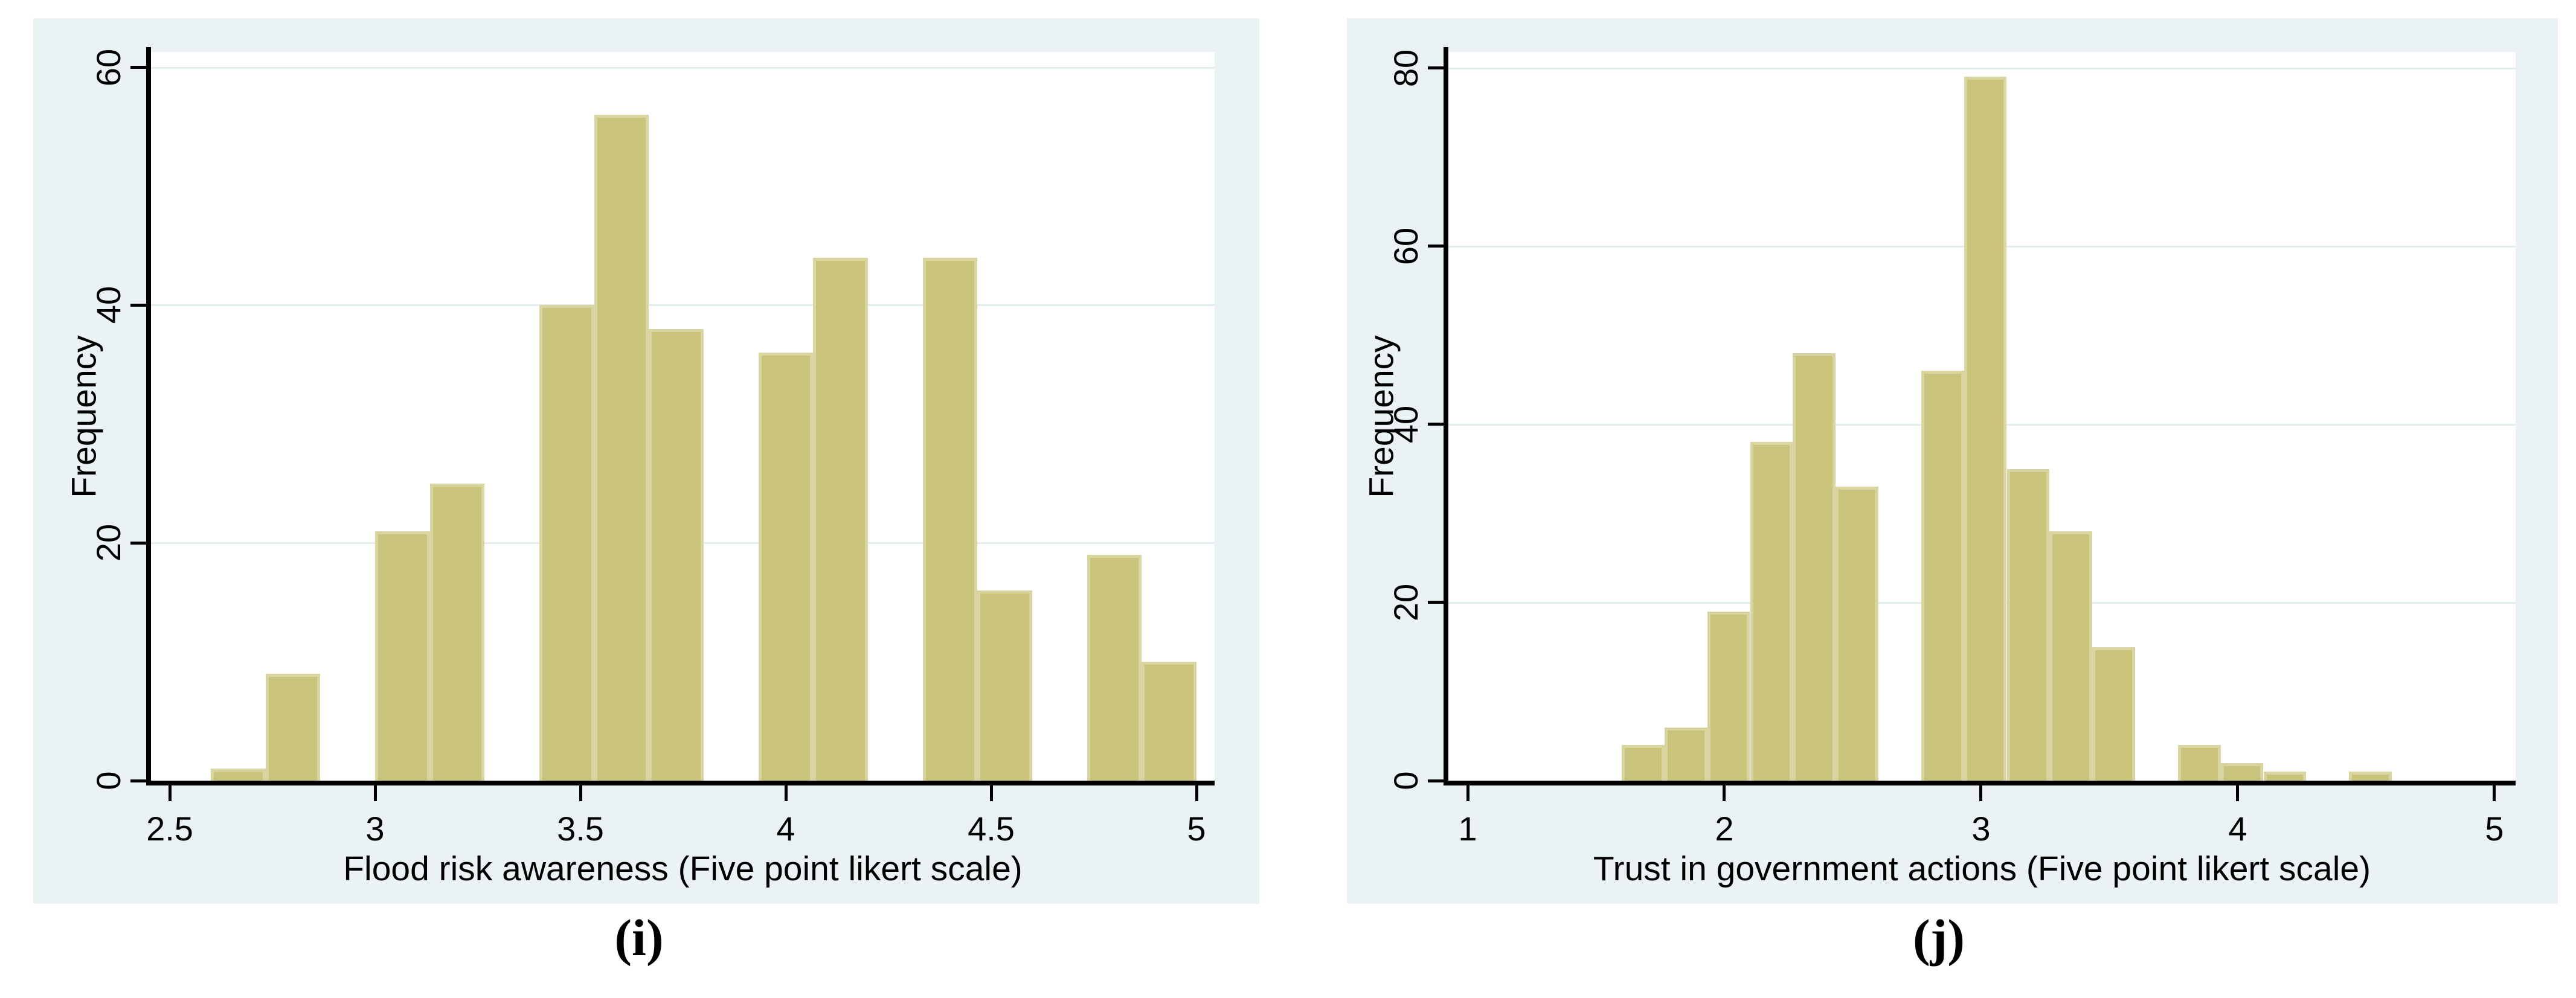 The image size is (2576, 998). What do you see at coordinates (1381, 416) in the screenshot?
I see `y-axis-title-j: Frequency` at bounding box center [1381, 416].